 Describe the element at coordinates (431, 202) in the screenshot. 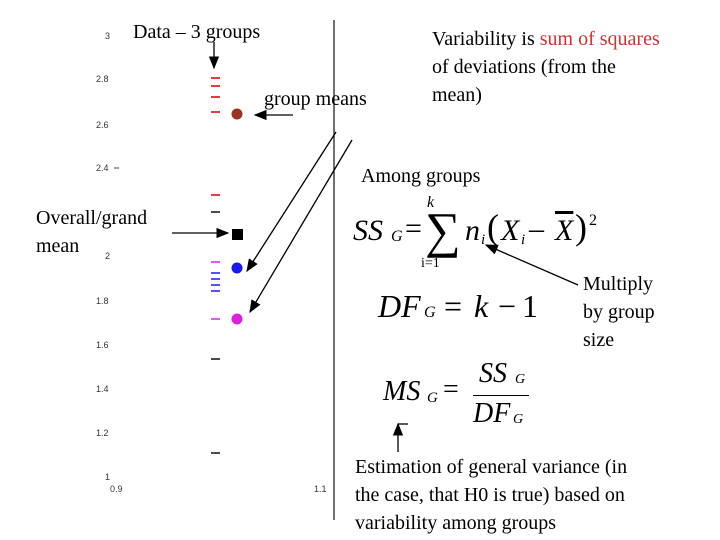

I see `sum-upper-limit: k` at that location.